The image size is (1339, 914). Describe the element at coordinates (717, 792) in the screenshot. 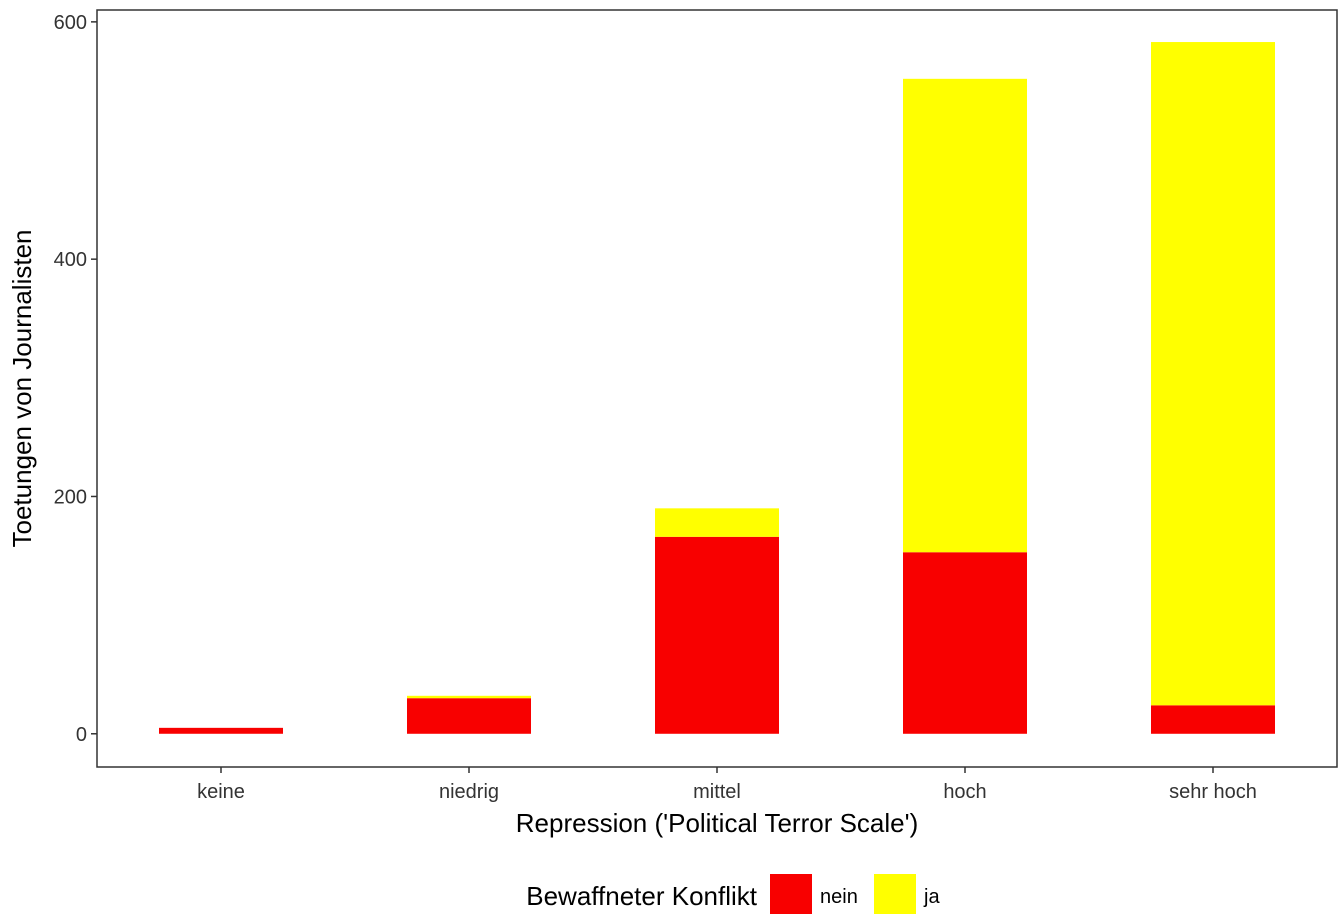

I see `x-tick-label: mittel` at that location.